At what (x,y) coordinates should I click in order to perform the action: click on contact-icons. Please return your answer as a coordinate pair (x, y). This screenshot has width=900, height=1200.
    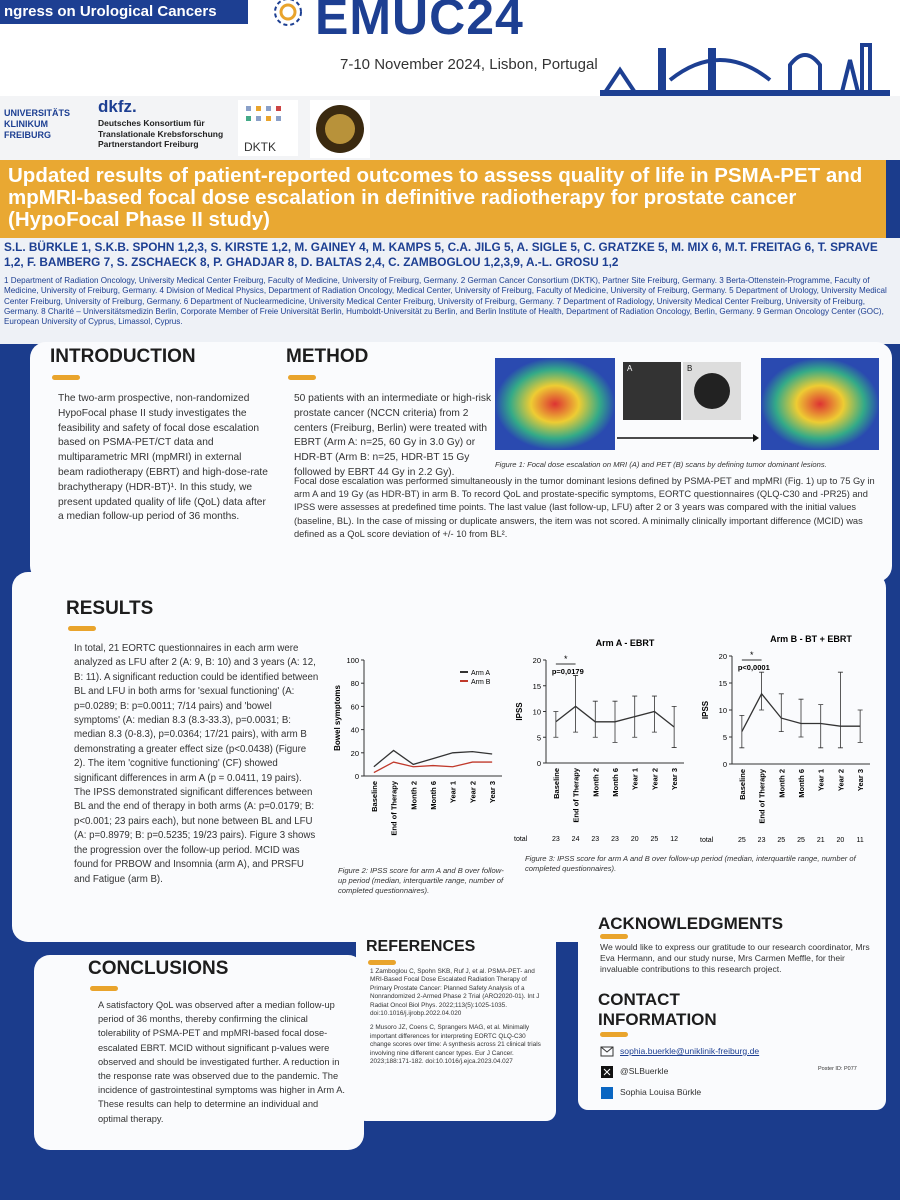
    Looking at the image, I should click on (607, 1072).